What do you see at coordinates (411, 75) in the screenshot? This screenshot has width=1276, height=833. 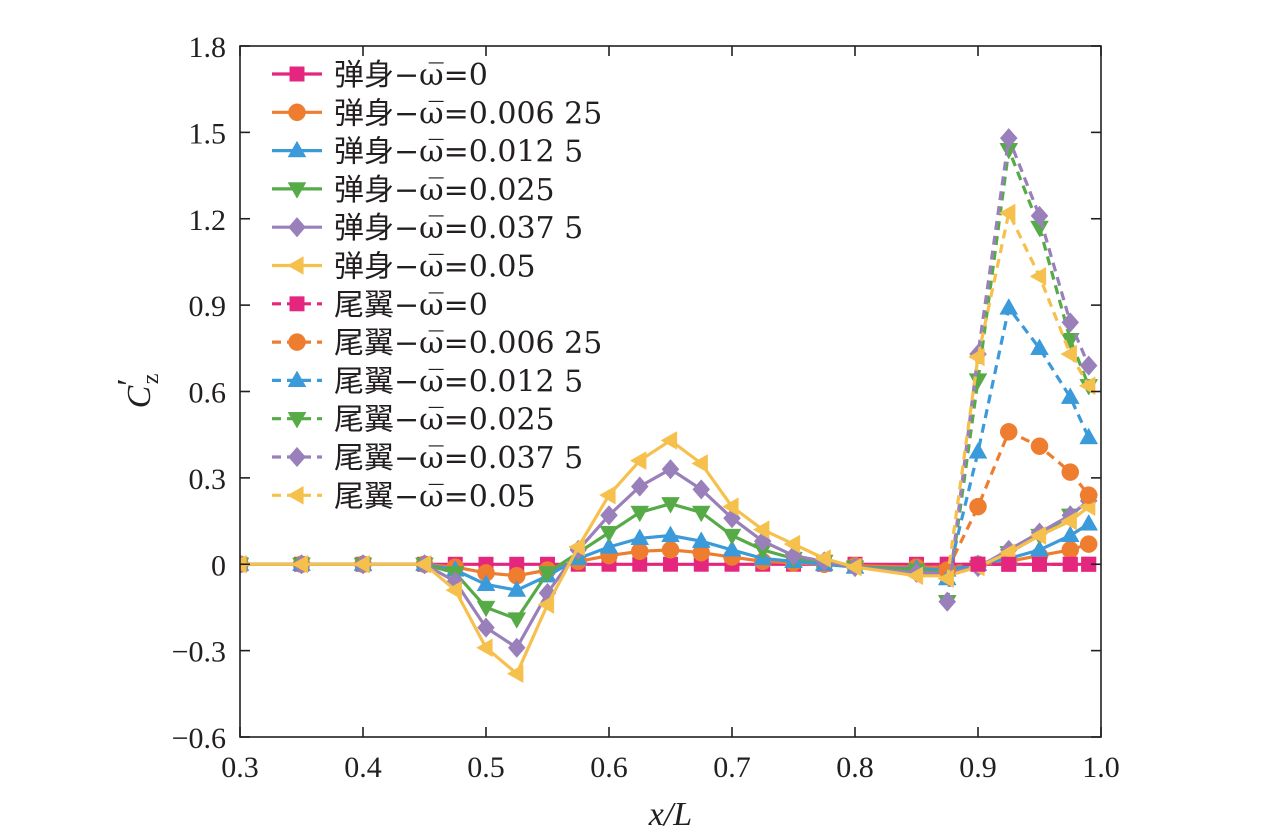 I see `legend-label: 弹身−ω̅=0` at bounding box center [411, 75].